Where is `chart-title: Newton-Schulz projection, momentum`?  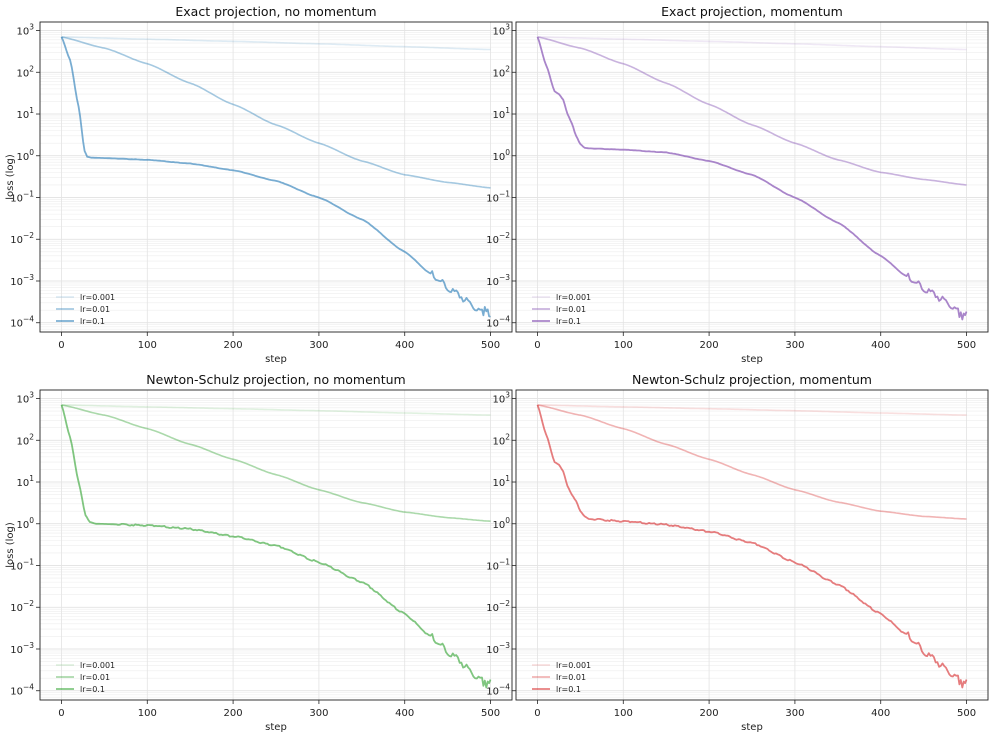 chart-title: Newton-Schulz projection, momentum is located at coordinates (752, 379).